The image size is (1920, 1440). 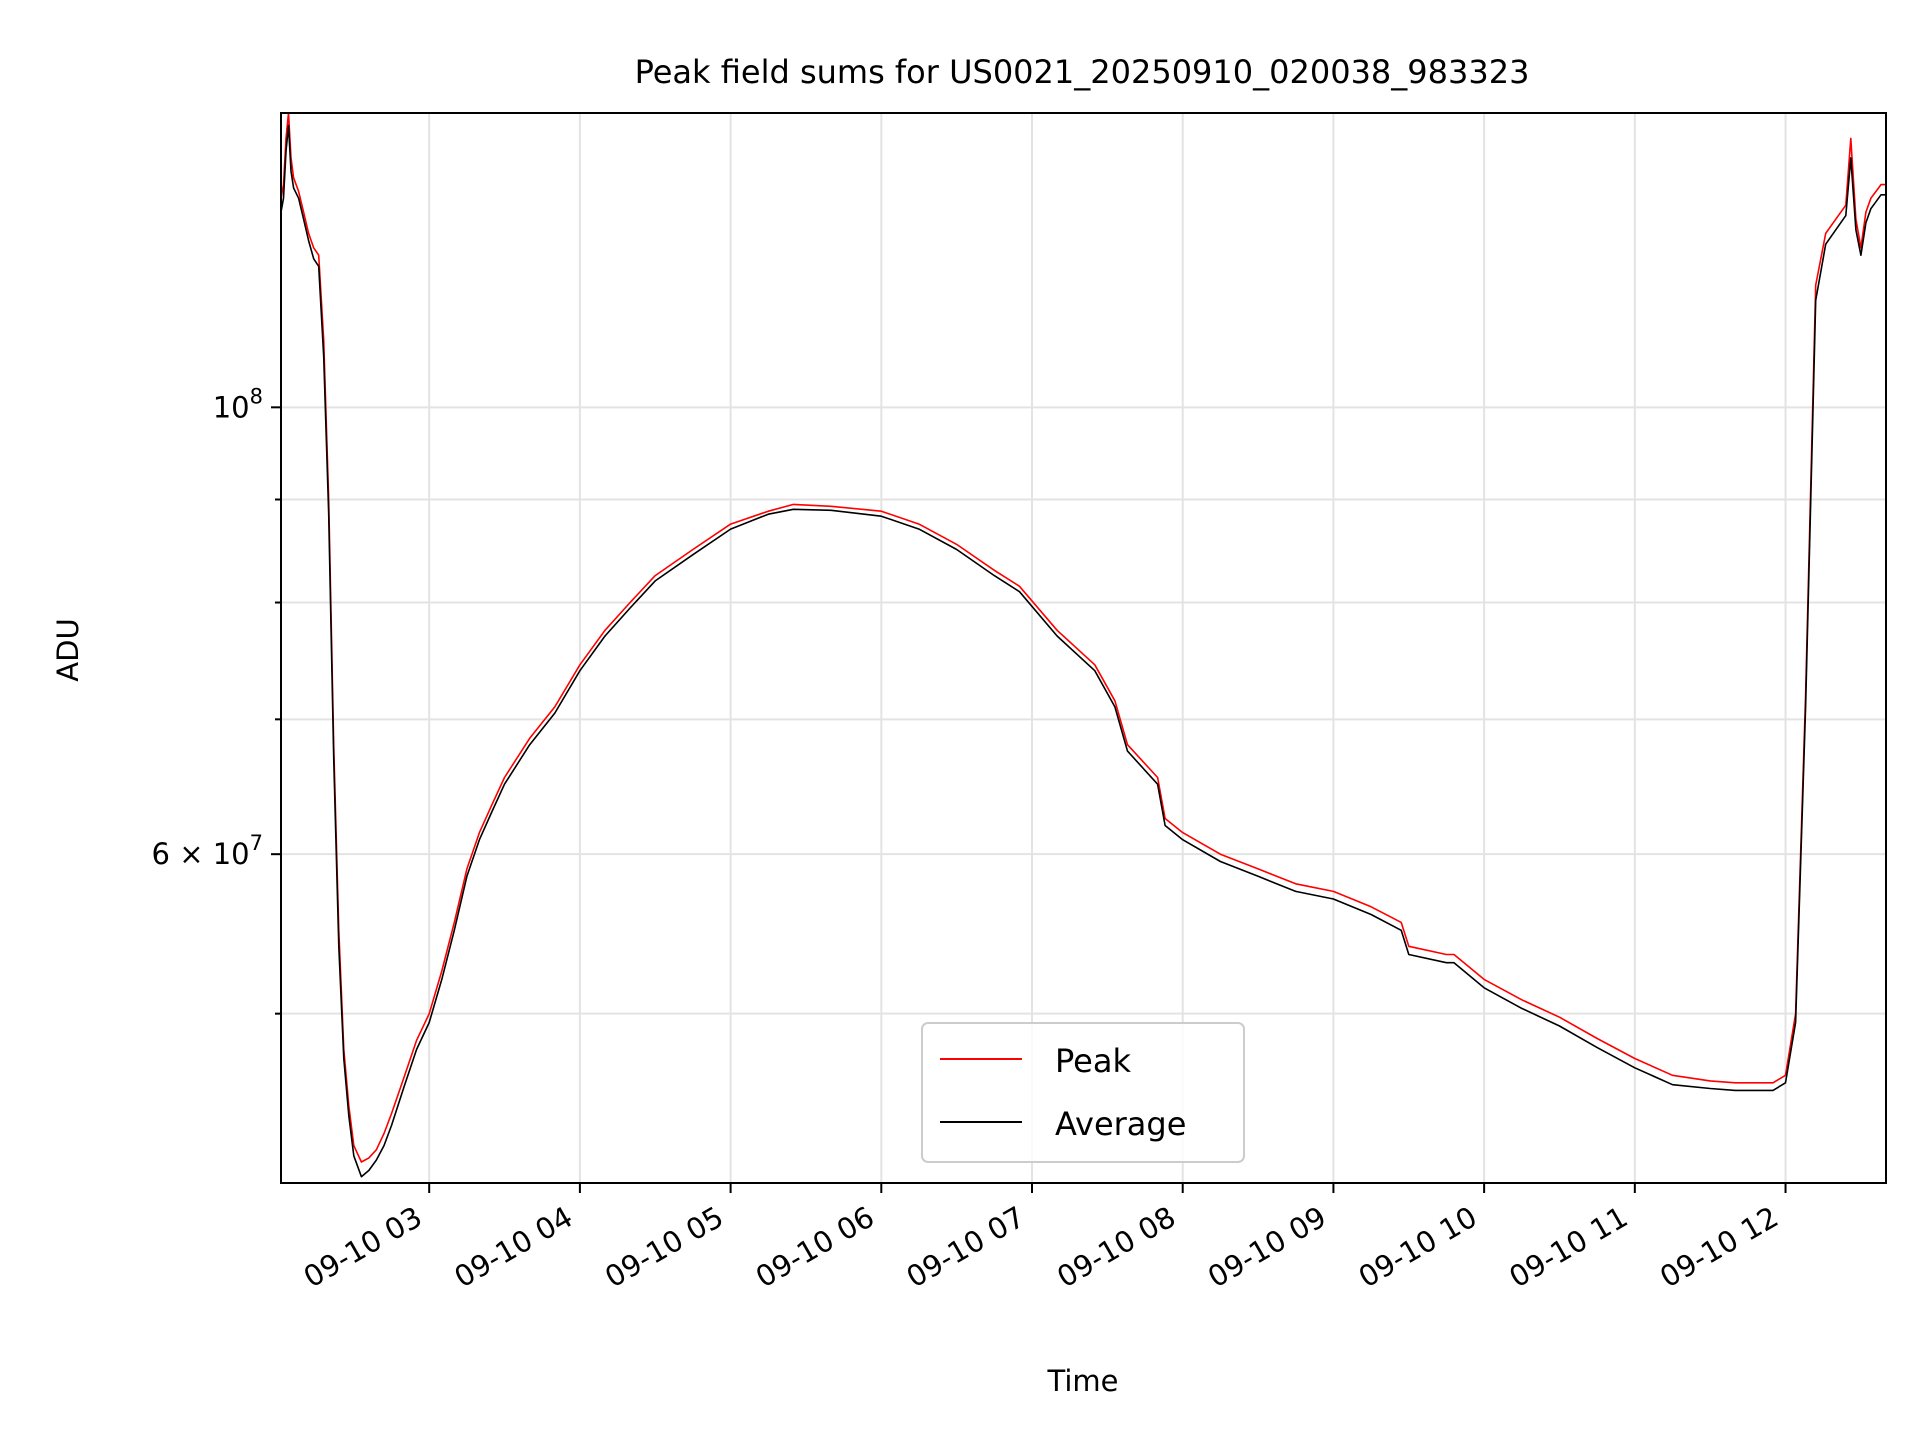 What do you see at coordinates (68, 649) in the screenshot?
I see `y-axis-label: ADU` at bounding box center [68, 649].